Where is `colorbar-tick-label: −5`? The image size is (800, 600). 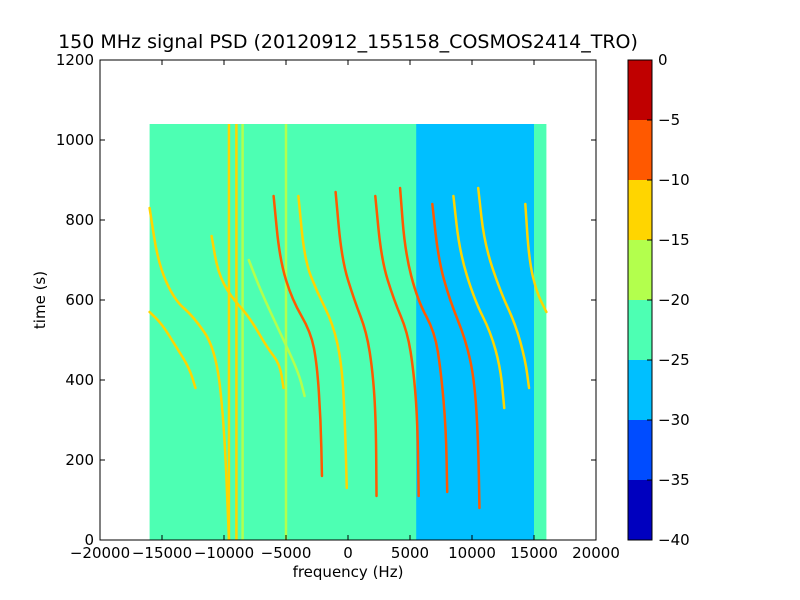
colorbar-tick-label: −5 is located at coordinates (669, 120).